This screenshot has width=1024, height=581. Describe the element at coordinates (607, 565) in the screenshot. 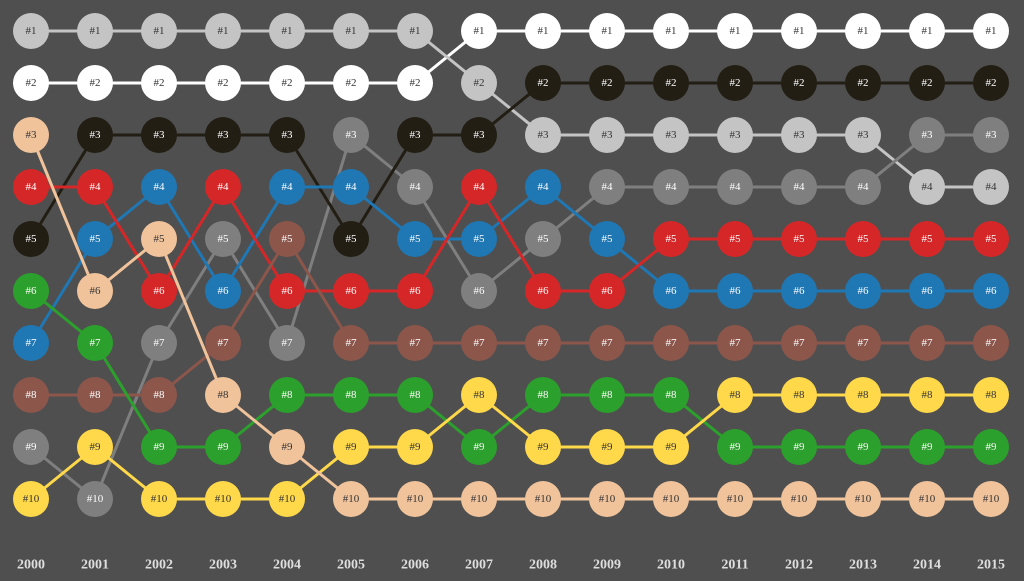

I see `x-tick-label: 2009` at that location.